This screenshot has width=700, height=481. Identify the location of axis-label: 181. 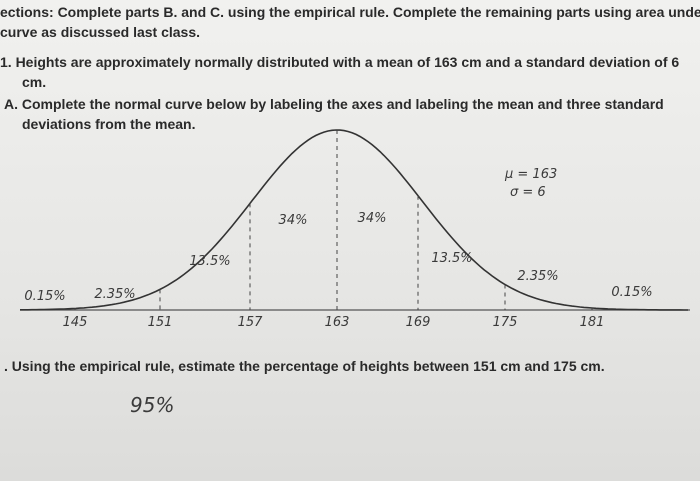
(592, 322).